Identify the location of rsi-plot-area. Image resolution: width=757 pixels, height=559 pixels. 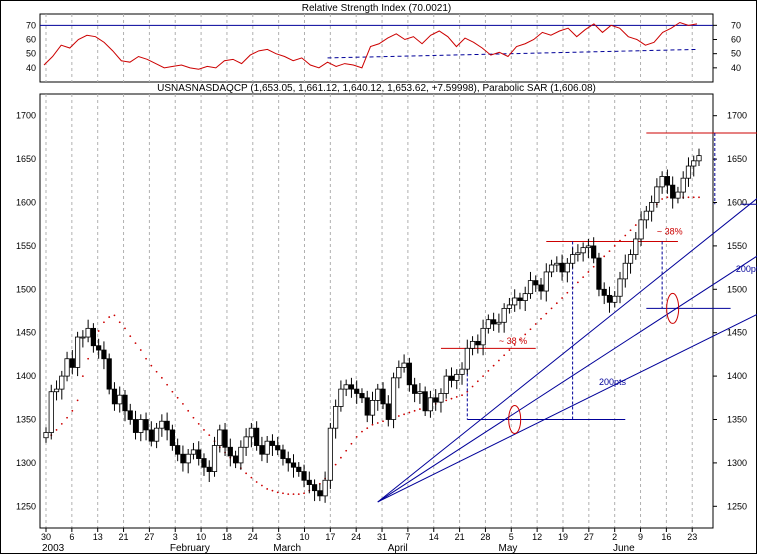
(376, 48).